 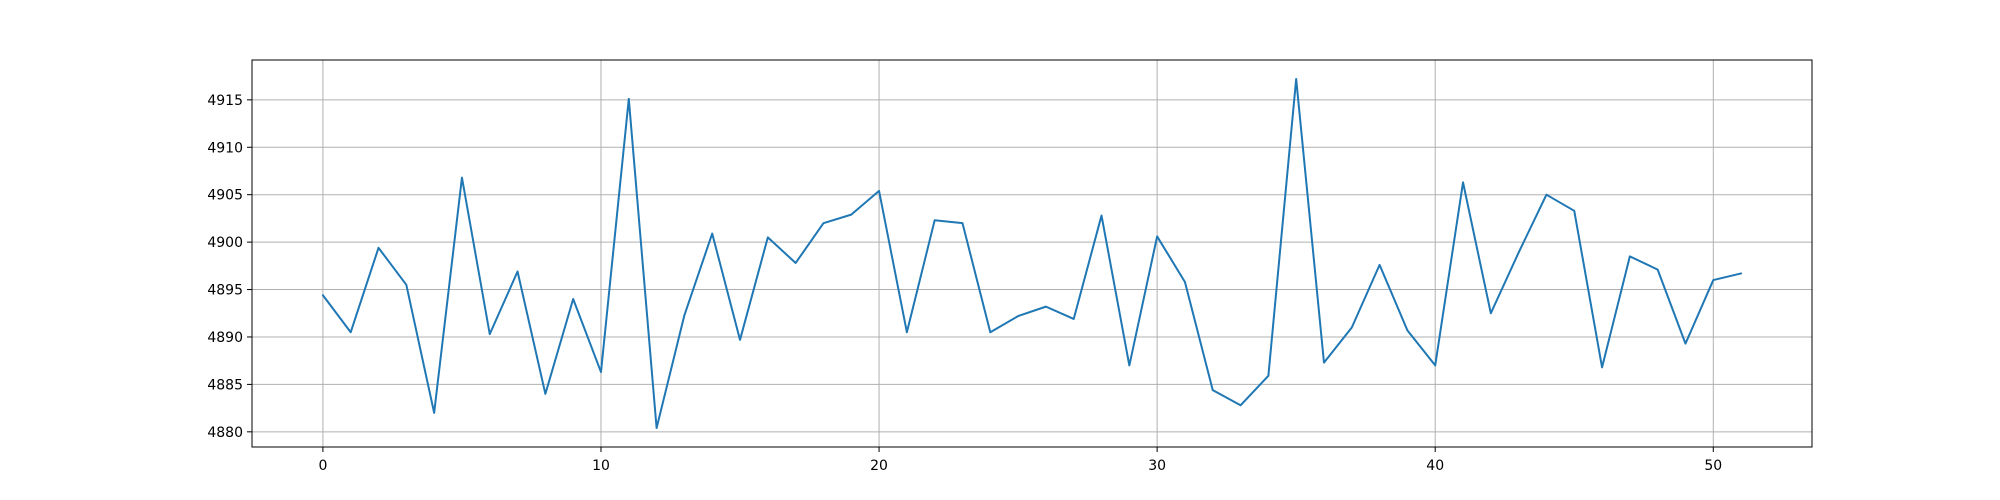 What do you see at coordinates (225, 101) in the screenshot?
I see `y-tick-label: 4915` at bounding box center [225, 101].